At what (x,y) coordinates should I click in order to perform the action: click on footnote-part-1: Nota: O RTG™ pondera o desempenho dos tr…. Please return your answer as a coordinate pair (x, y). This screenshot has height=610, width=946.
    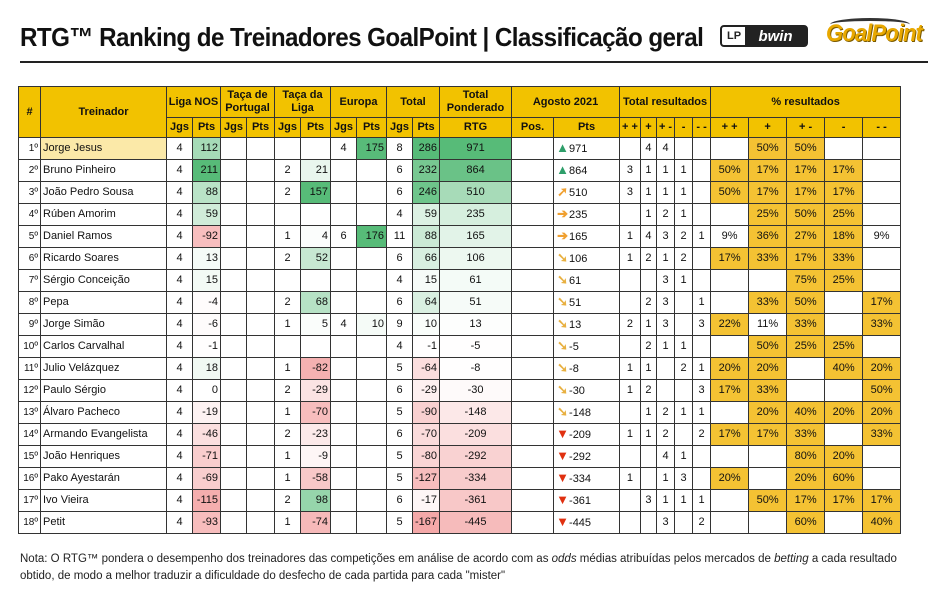
    Looking at the image, I should click on (286, 559).